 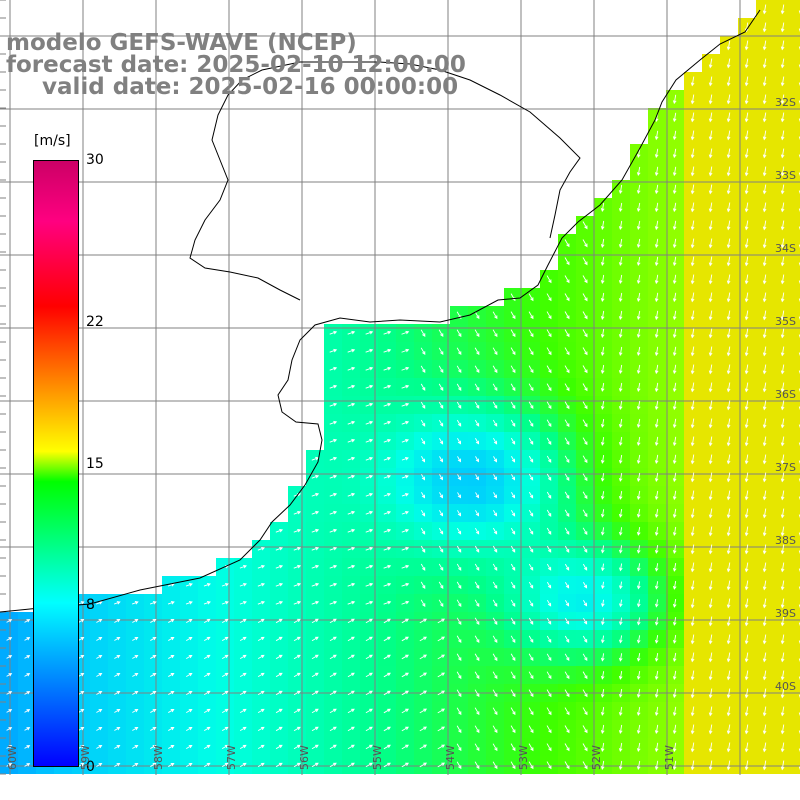 I want to click on colorbar-tick-label: 30, so click(x=95, y=160).